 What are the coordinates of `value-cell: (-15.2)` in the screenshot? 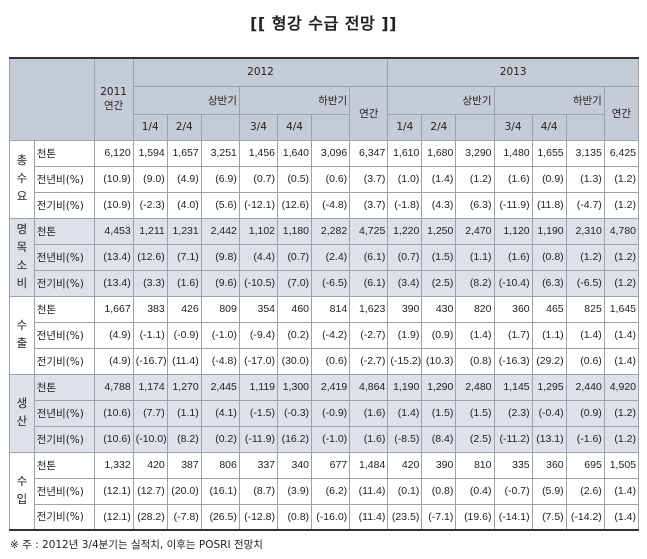 It's located at (405, 361).